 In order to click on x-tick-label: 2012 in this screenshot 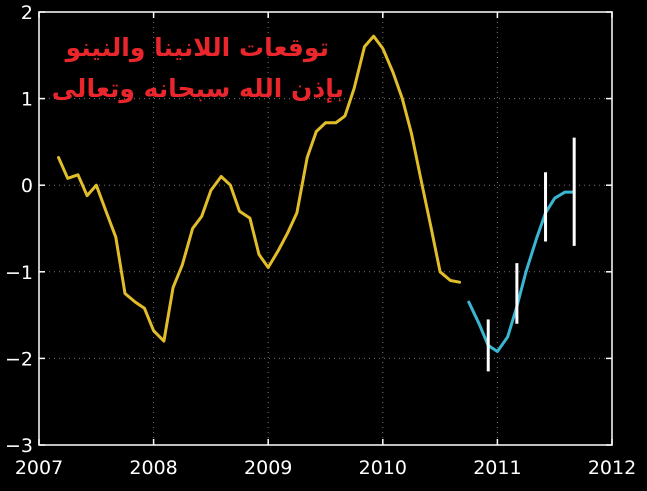, I will do `click(612, 468)`.